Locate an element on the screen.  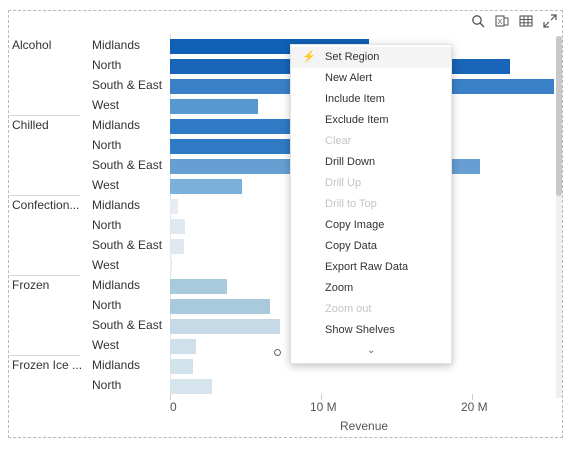
menu-item-label: Exclude Item is located at coordinates (357, 120).